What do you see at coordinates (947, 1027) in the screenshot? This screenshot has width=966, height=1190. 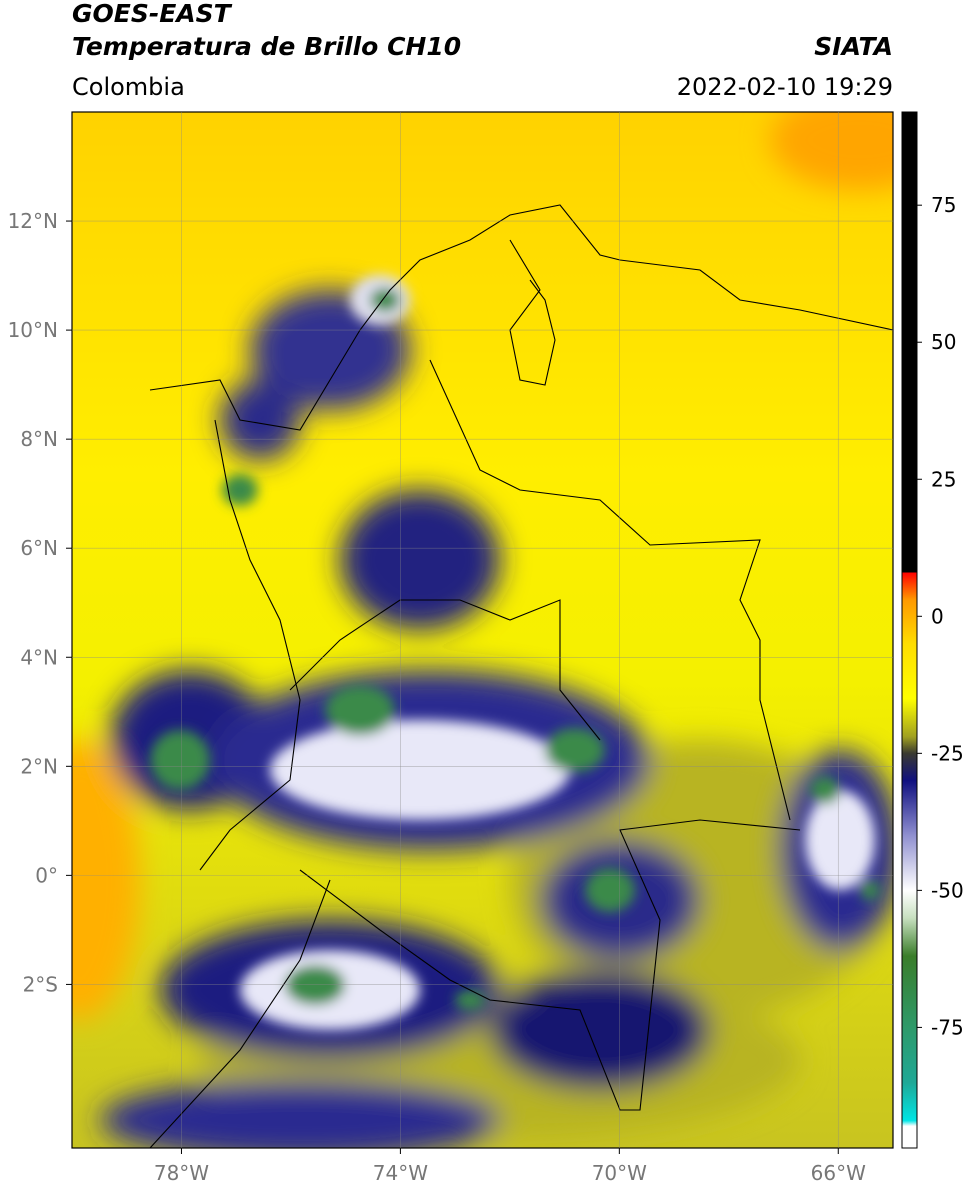 I see `colorbar-tick-label: -75` at bounding box center [947, 1027].